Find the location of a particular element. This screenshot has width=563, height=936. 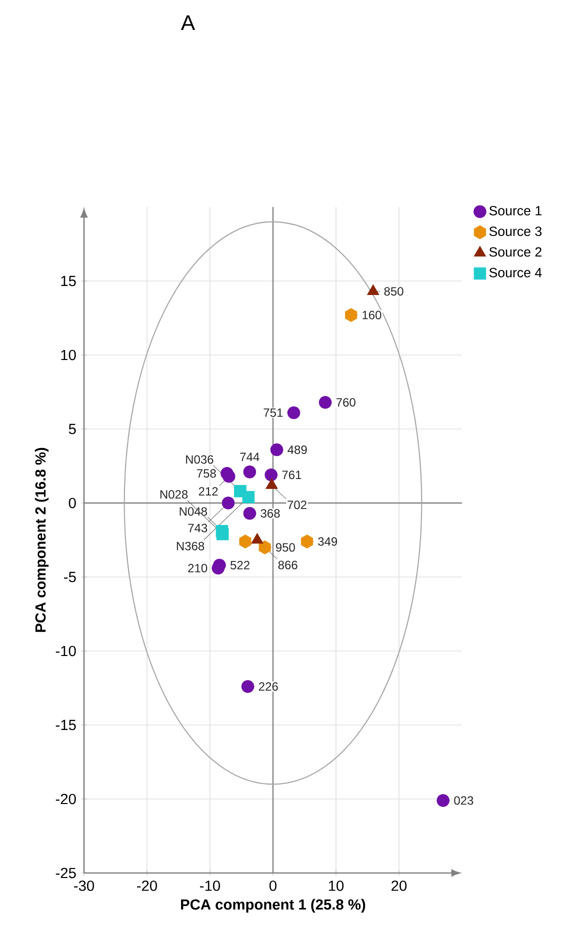

x-axis-title: PCA component 1 (25.8 %) is located at coordinates (273, 905).